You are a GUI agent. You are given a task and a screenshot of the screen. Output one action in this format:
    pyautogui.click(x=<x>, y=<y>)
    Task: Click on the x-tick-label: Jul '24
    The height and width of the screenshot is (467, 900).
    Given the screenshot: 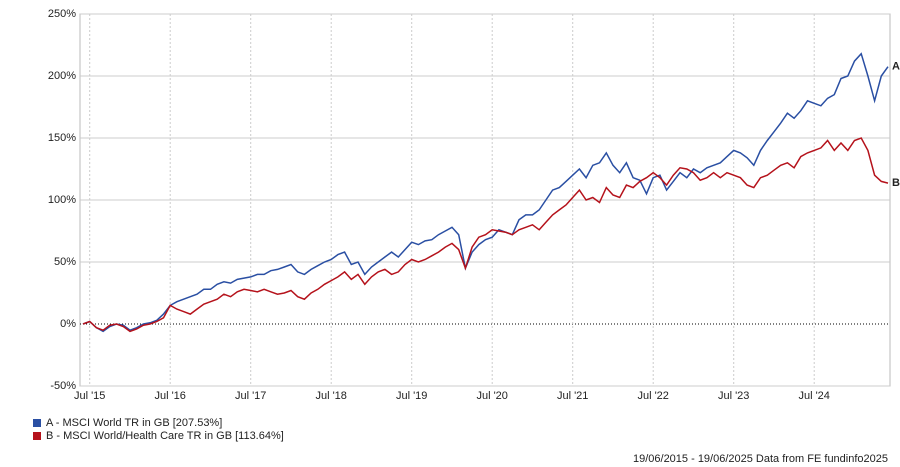 What is the action you would take?
    pyautogui.click(x=813, y=396)
    